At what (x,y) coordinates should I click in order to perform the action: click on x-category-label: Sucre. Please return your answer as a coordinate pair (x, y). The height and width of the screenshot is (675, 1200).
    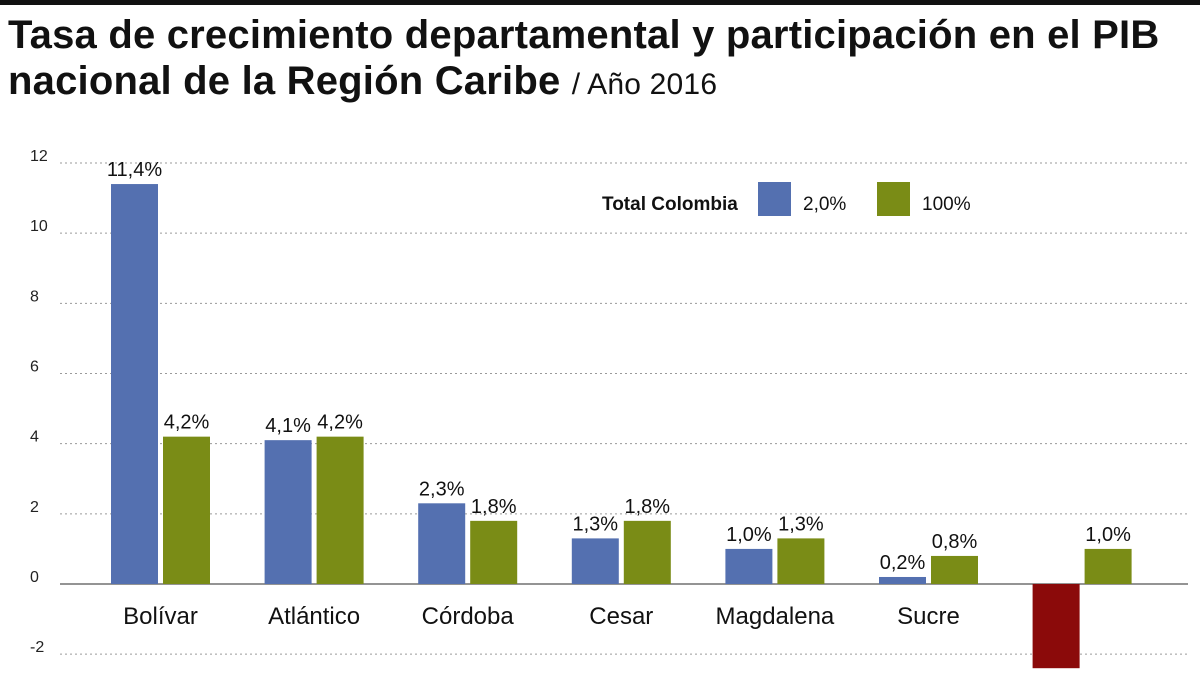
    Looking at the image, I should click on (928, 616).